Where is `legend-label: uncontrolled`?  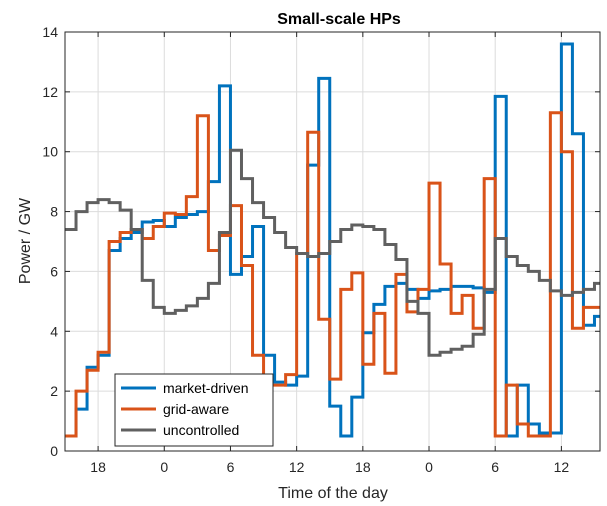 legend-label: uncontrolled is located at coordinates (201, 430).